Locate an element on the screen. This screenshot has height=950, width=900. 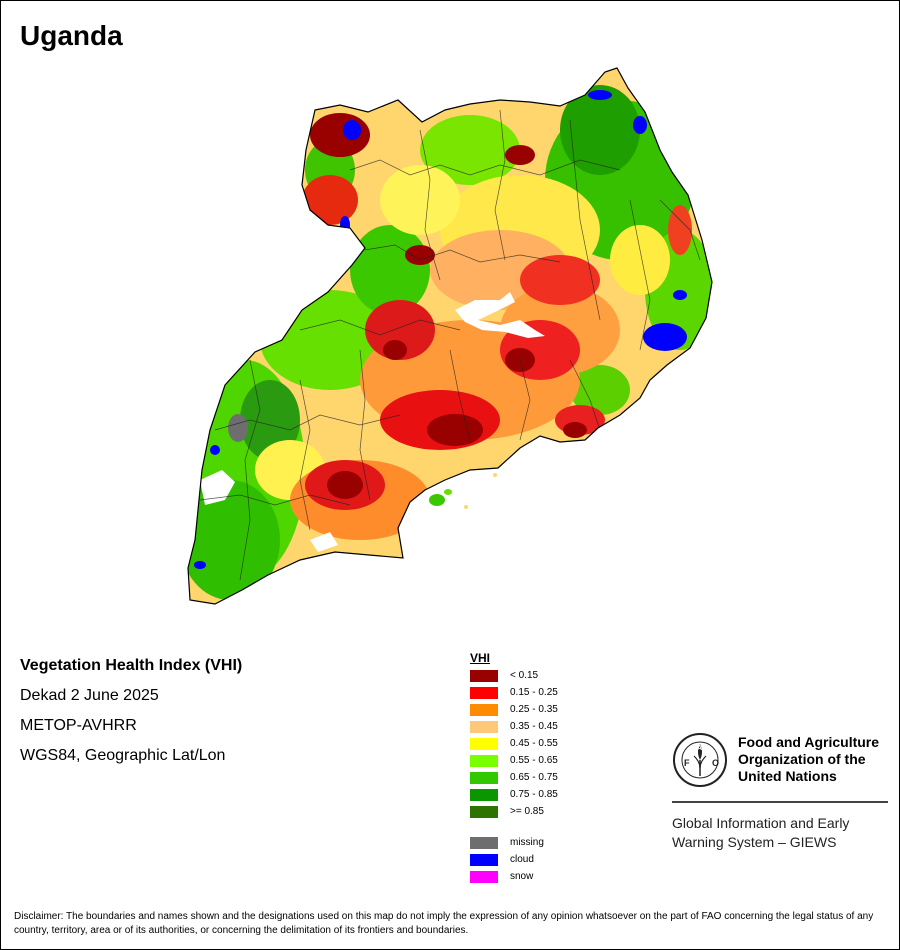
legend-special-item: cloud is located at coordinates (540, 860).